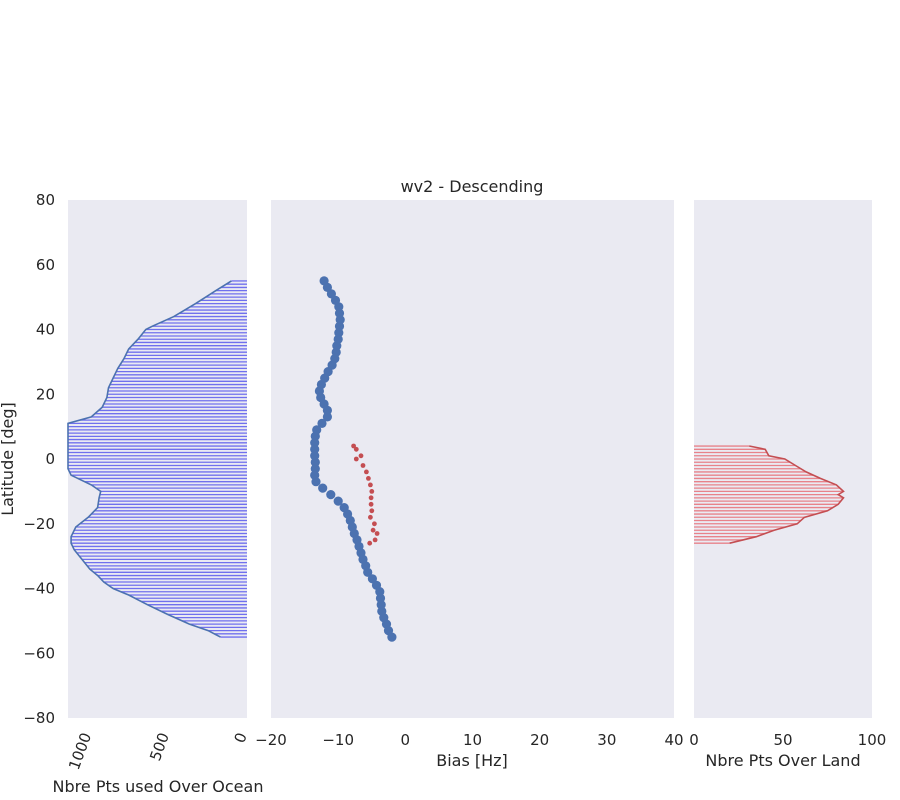  What do you see at coordinates (45, 394) in the screenshot?
I see `y-tick-label: 20` at bounding box center [45, 394].